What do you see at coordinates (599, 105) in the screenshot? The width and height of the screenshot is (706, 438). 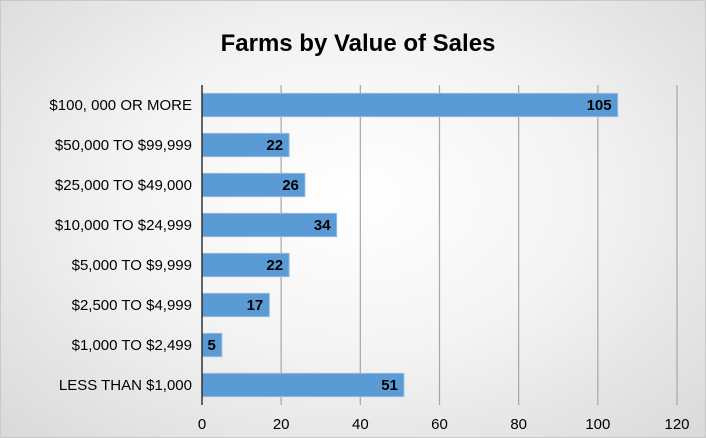 I see `data-label: 105` at bounding box center [599, 105].